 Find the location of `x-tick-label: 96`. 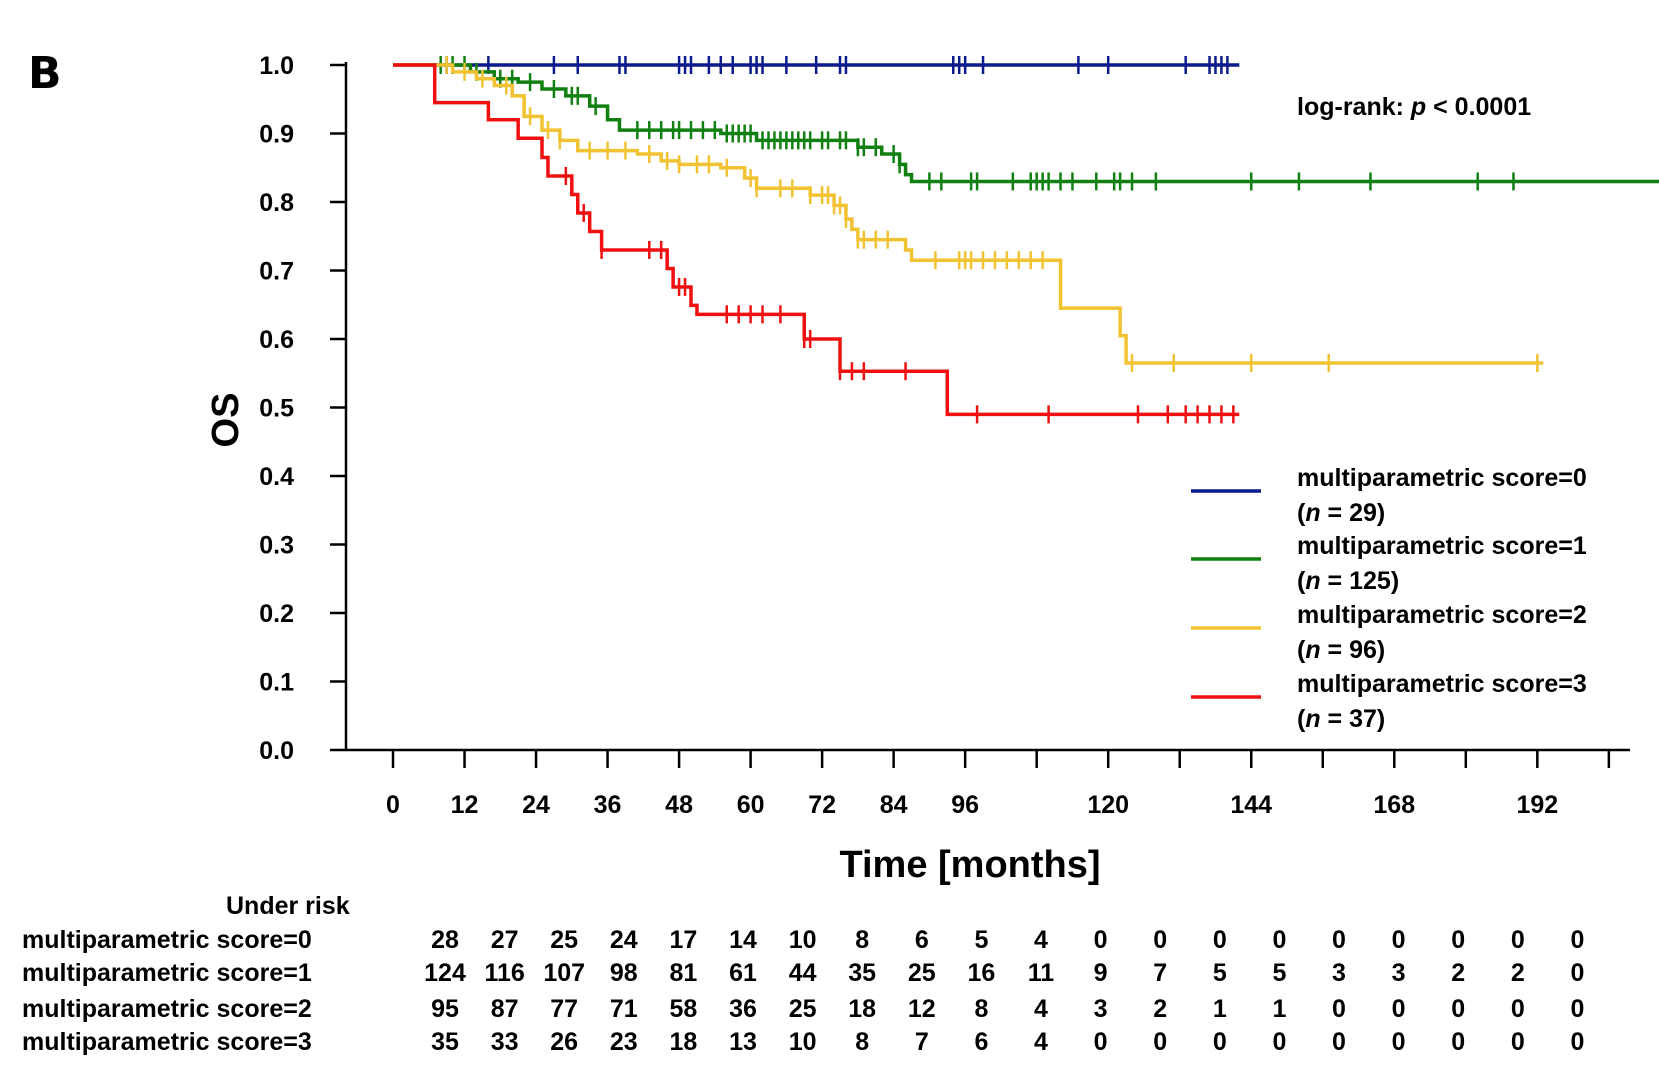

x-tick-label: 96 is located at coordinates (965, 805).